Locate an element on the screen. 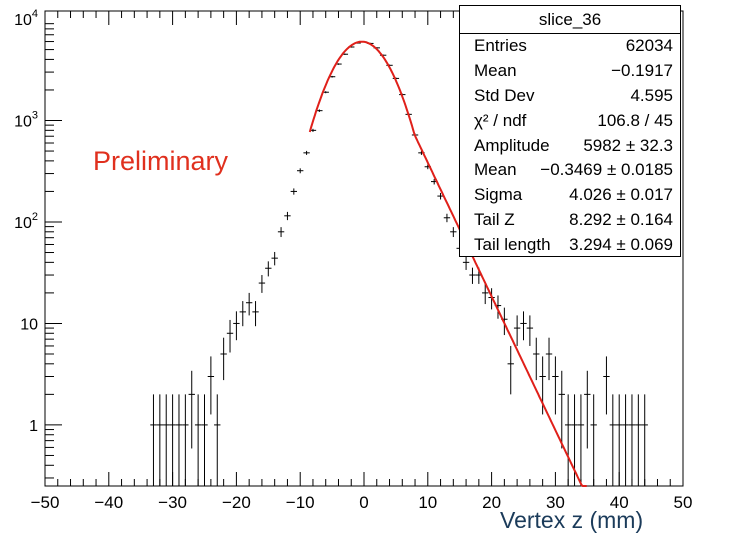  stats-label: Amplitude is located at coordinates (512, 145).